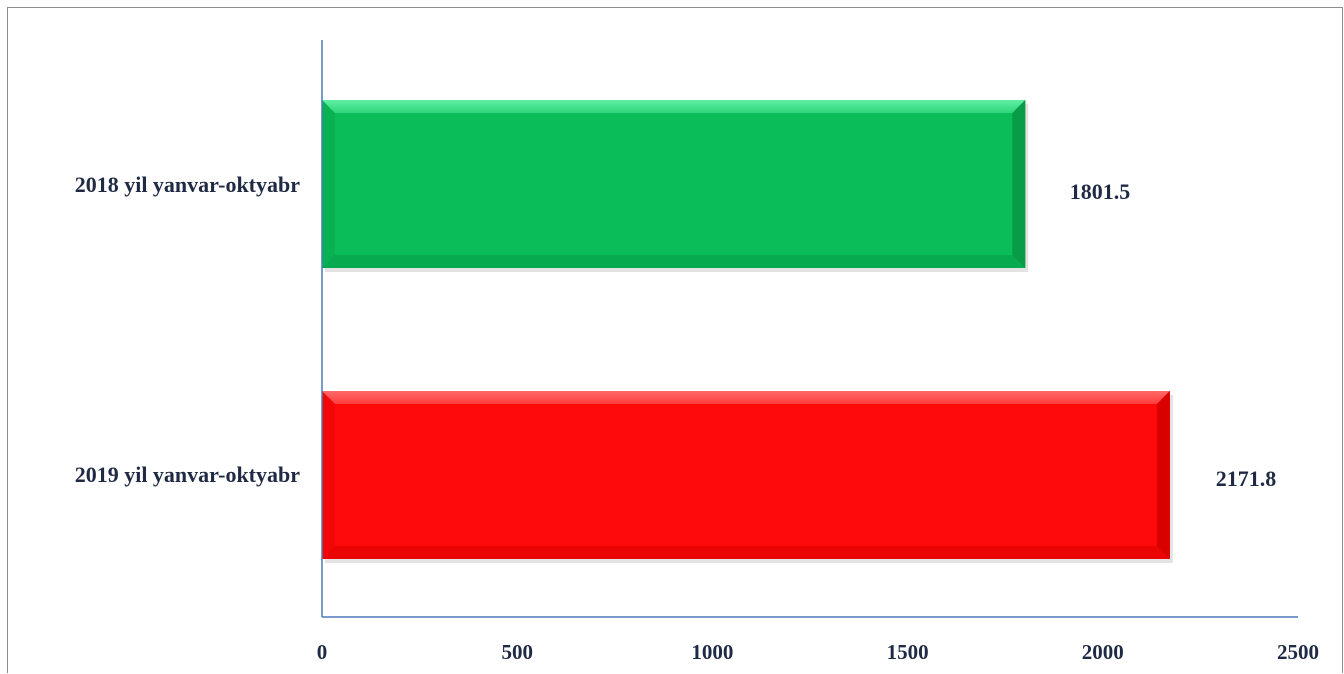 The height and width of the screenshot is (674, 1344). What do you see at coordinates (188, 474) in the screenshot?
I see `category-label-2019: 2019 yil yanvar-oktyabr` at bounding box center [188, 474].